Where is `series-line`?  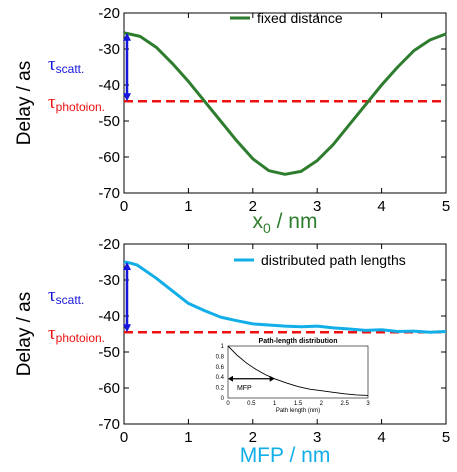
series-line is located at coordinates (285, 297).